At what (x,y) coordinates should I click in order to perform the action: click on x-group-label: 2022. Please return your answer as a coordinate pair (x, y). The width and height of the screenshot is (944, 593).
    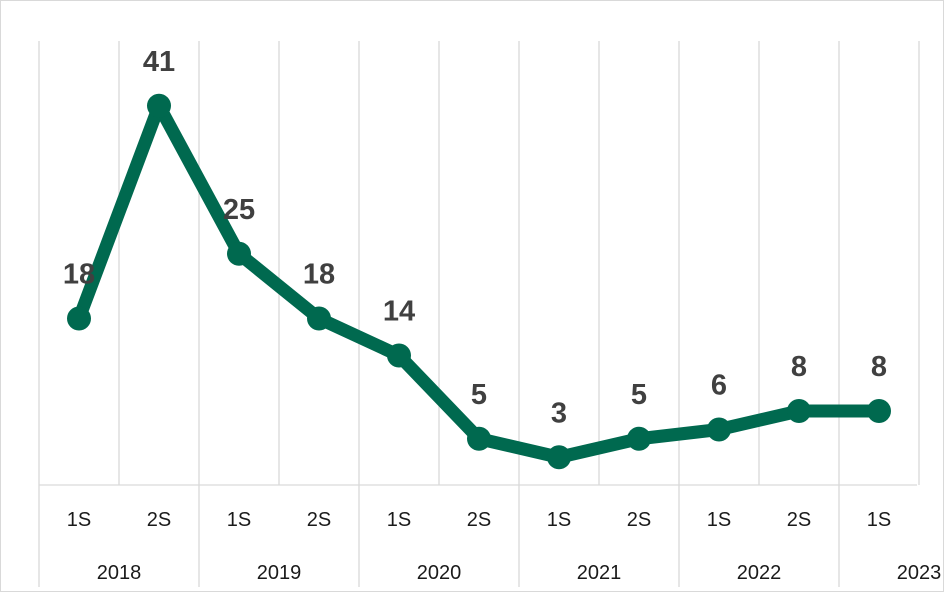
    Looking at the image, I should click on (759, 573).